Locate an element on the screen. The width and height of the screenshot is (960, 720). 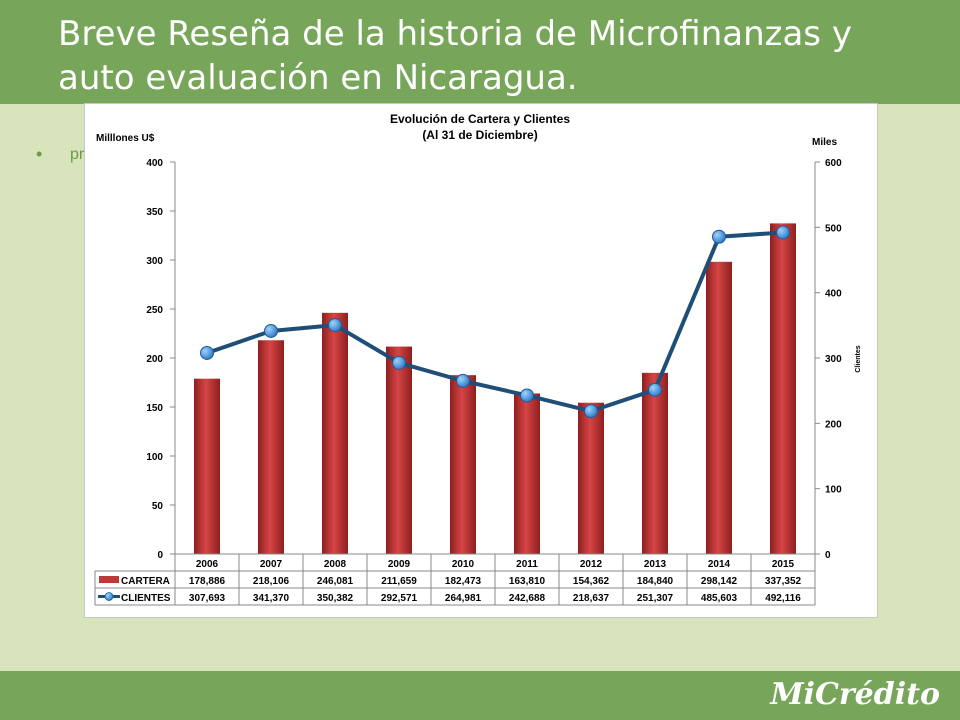
legend-label-clientes: CLIENTES is located at coordinates (146, 598).